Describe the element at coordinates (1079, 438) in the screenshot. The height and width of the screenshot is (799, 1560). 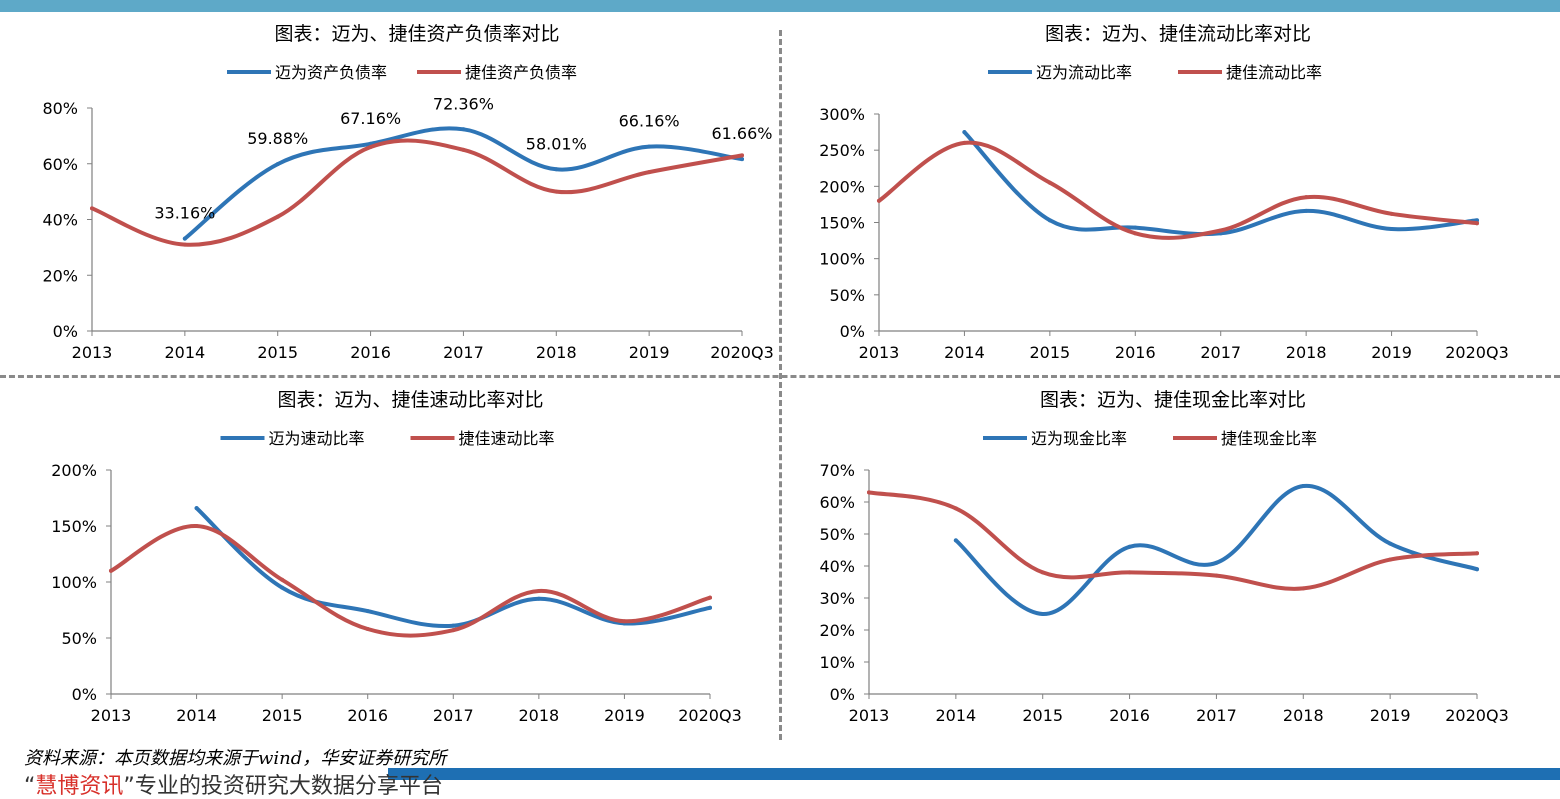
I see `legend-label: 迈为现金比率` at that location.